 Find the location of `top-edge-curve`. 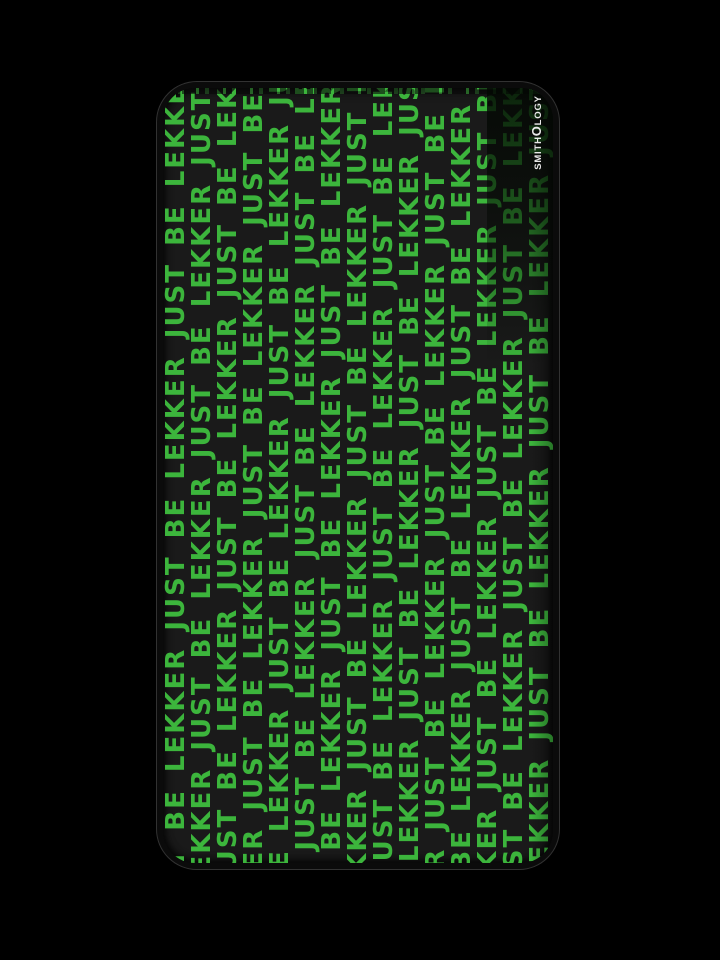

top-edge-curve is located at coordinates (358, 91).